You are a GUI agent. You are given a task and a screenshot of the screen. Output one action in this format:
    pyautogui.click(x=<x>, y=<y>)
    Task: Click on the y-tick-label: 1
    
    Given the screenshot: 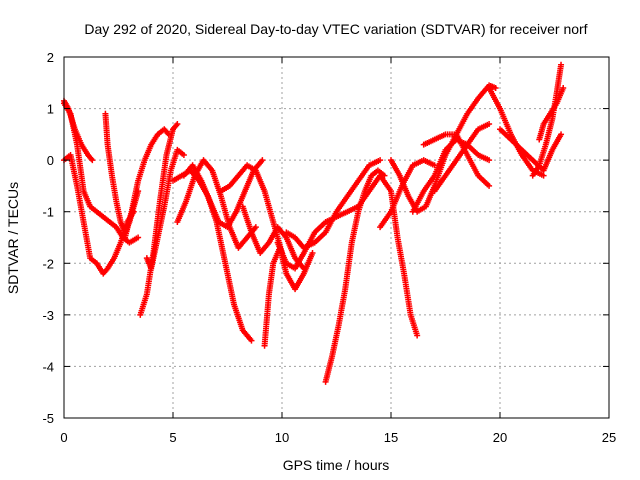 What is the action you would take?
    pyautogui.click(x=50, y=109)
    